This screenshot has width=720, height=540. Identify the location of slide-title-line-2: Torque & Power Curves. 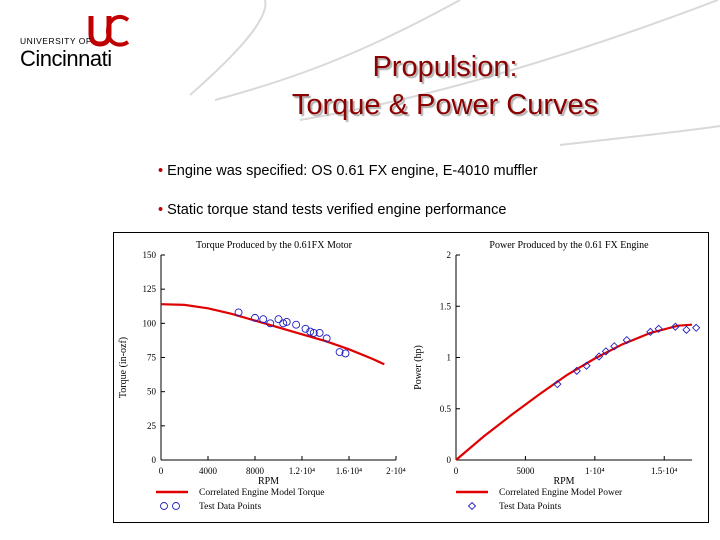
(445, 105).